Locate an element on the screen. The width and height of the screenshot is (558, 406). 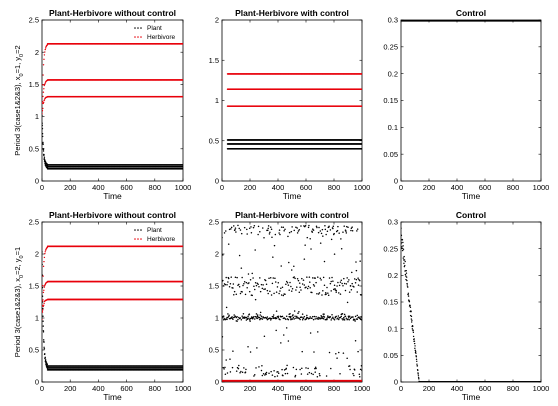
y-label-text: =1, y is located at coordinates (17, 65).